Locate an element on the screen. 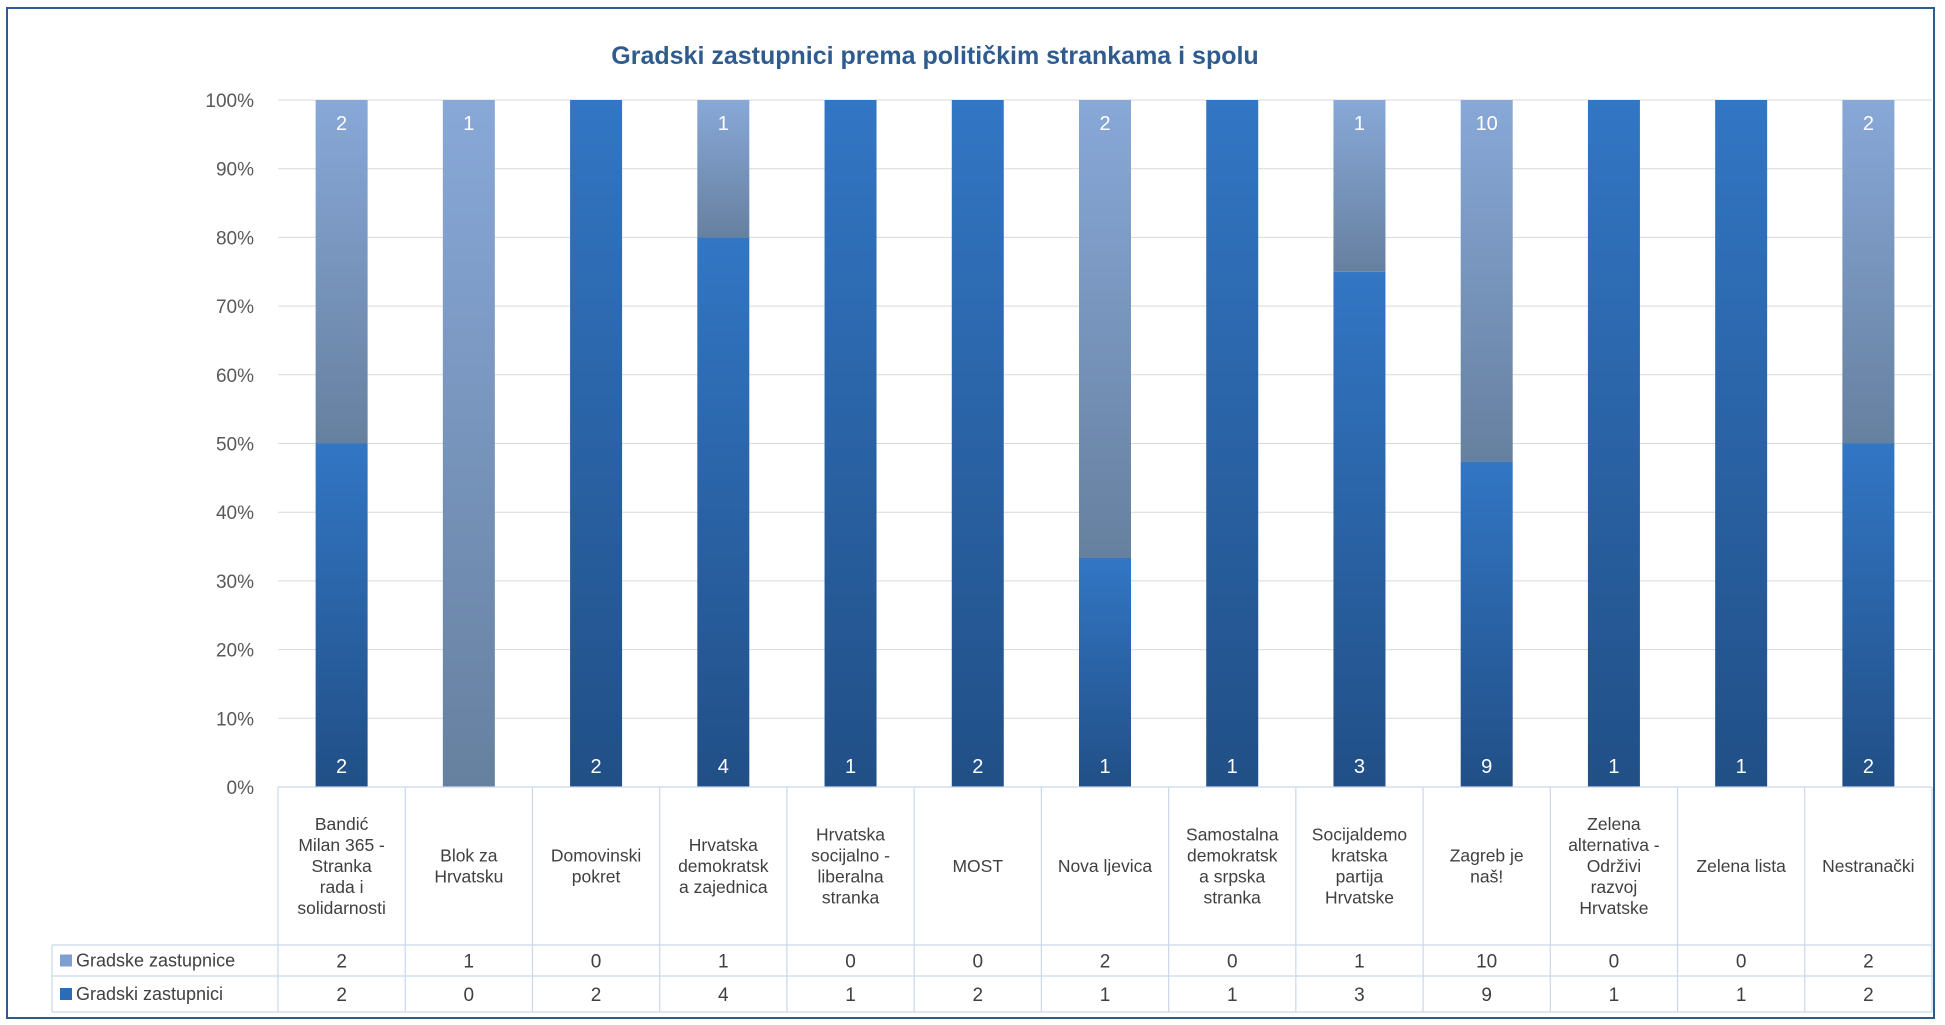  y-tick-label: 20% is located at coordinates (235, 651).